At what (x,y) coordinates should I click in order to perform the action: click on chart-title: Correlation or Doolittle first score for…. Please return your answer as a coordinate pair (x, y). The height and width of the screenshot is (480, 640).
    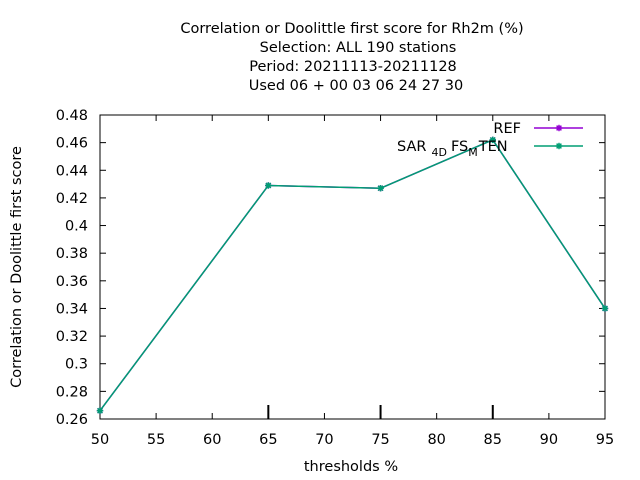
    Looking at the image, I should click on (351, 57).